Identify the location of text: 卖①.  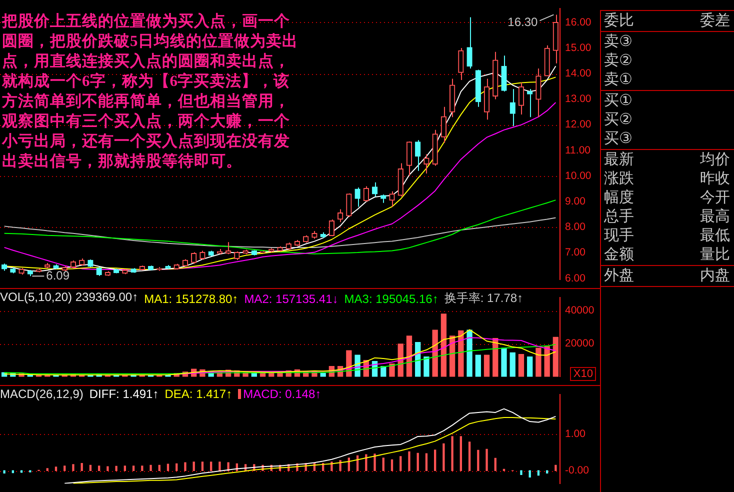
(618, 79).